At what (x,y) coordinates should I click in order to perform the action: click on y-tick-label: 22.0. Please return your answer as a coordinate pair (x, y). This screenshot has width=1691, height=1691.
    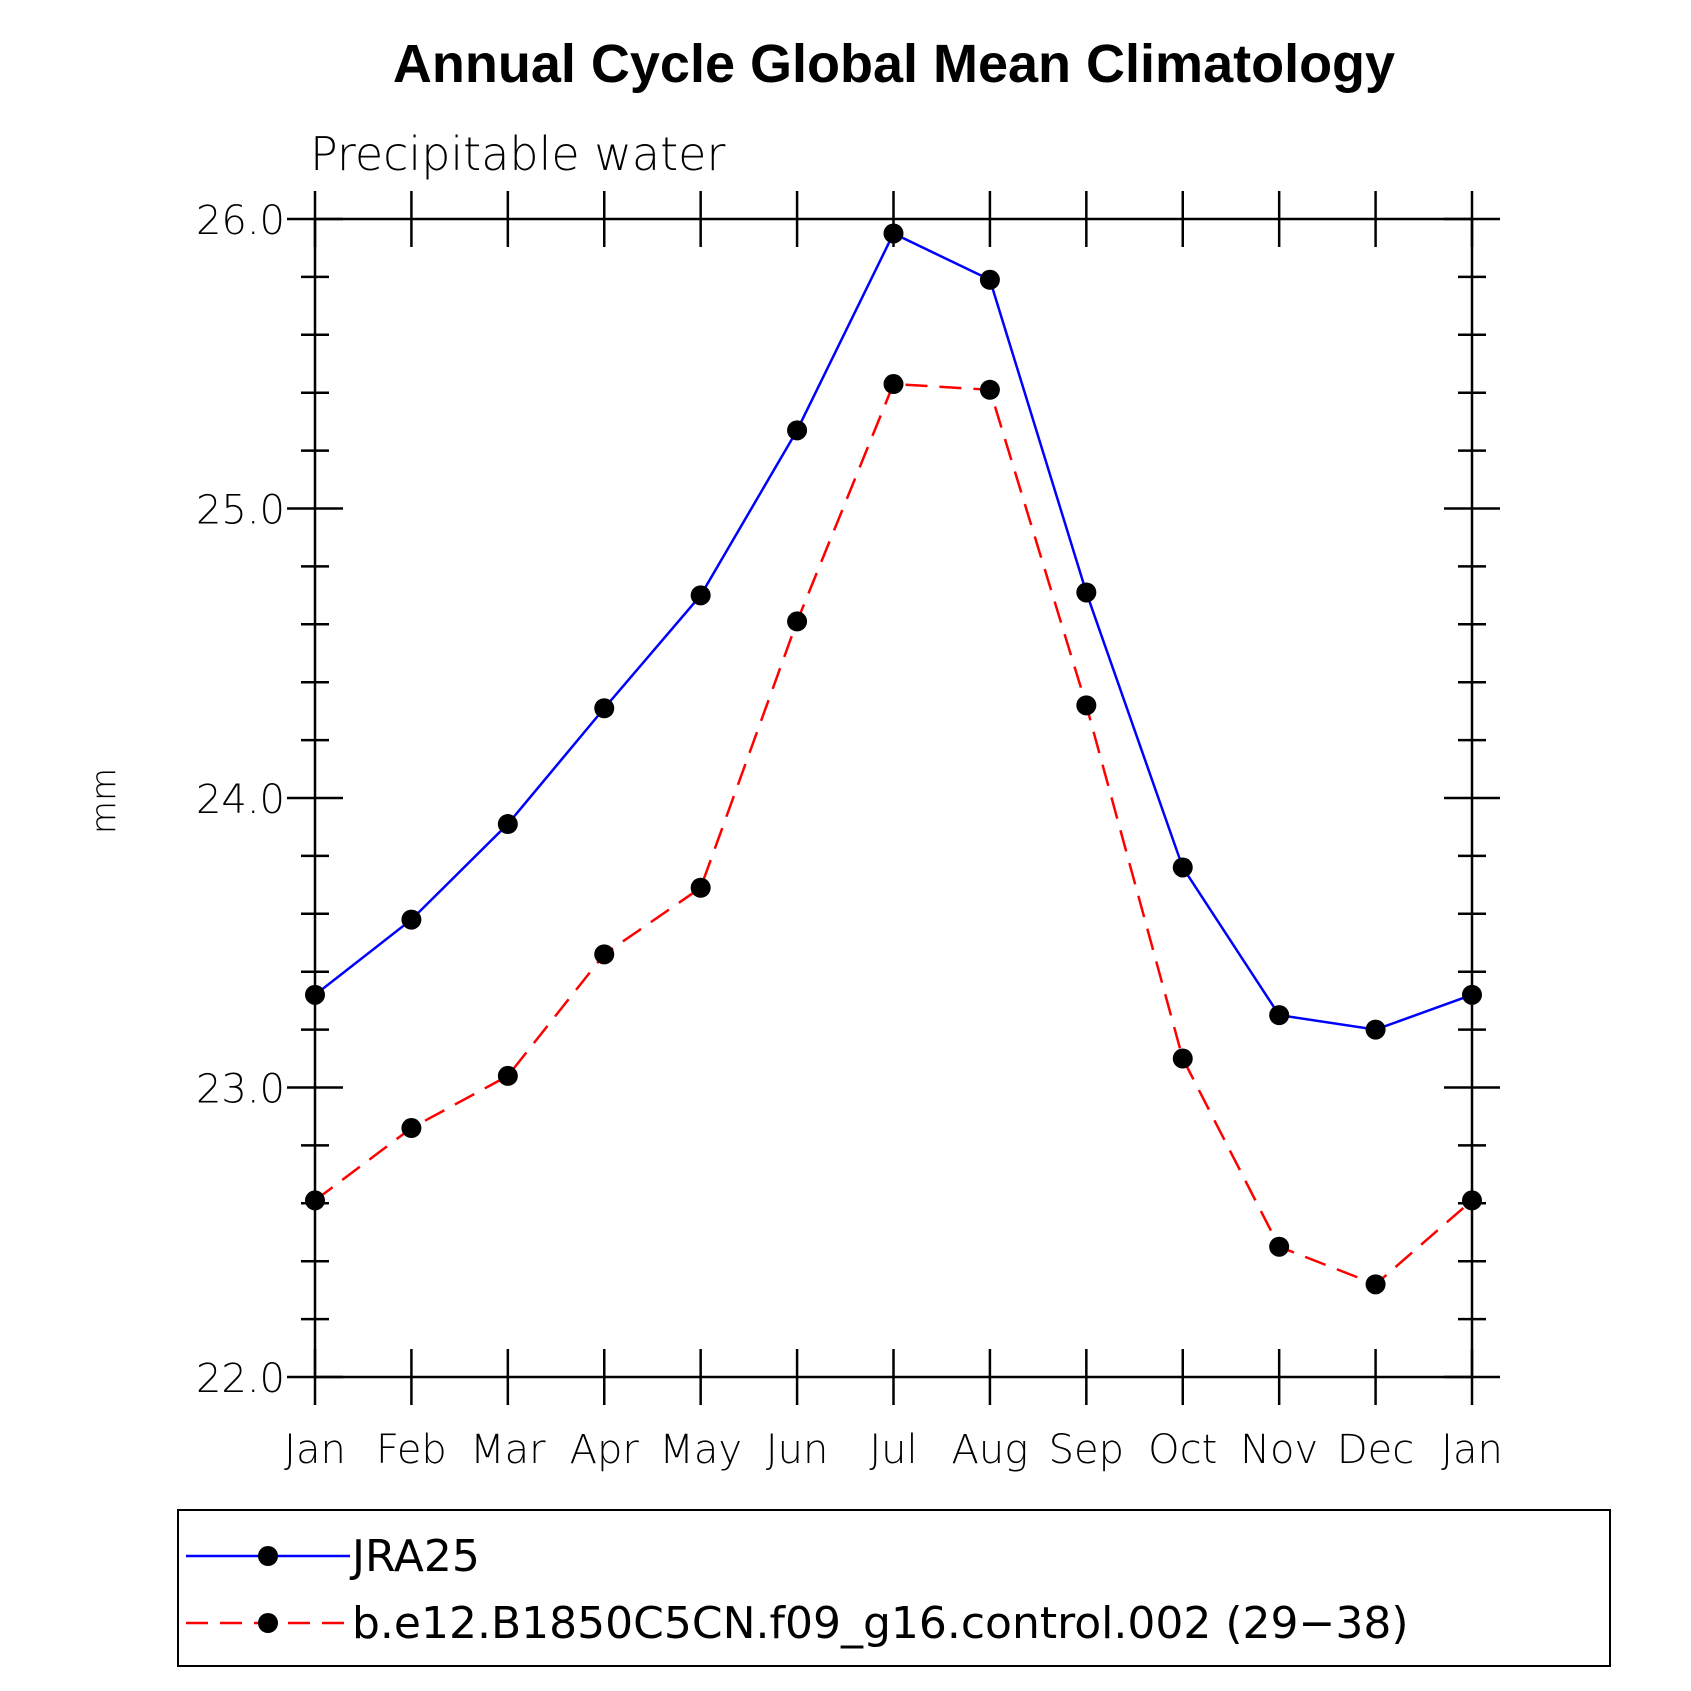
    Looking at the image, I should click on (240, 1379).